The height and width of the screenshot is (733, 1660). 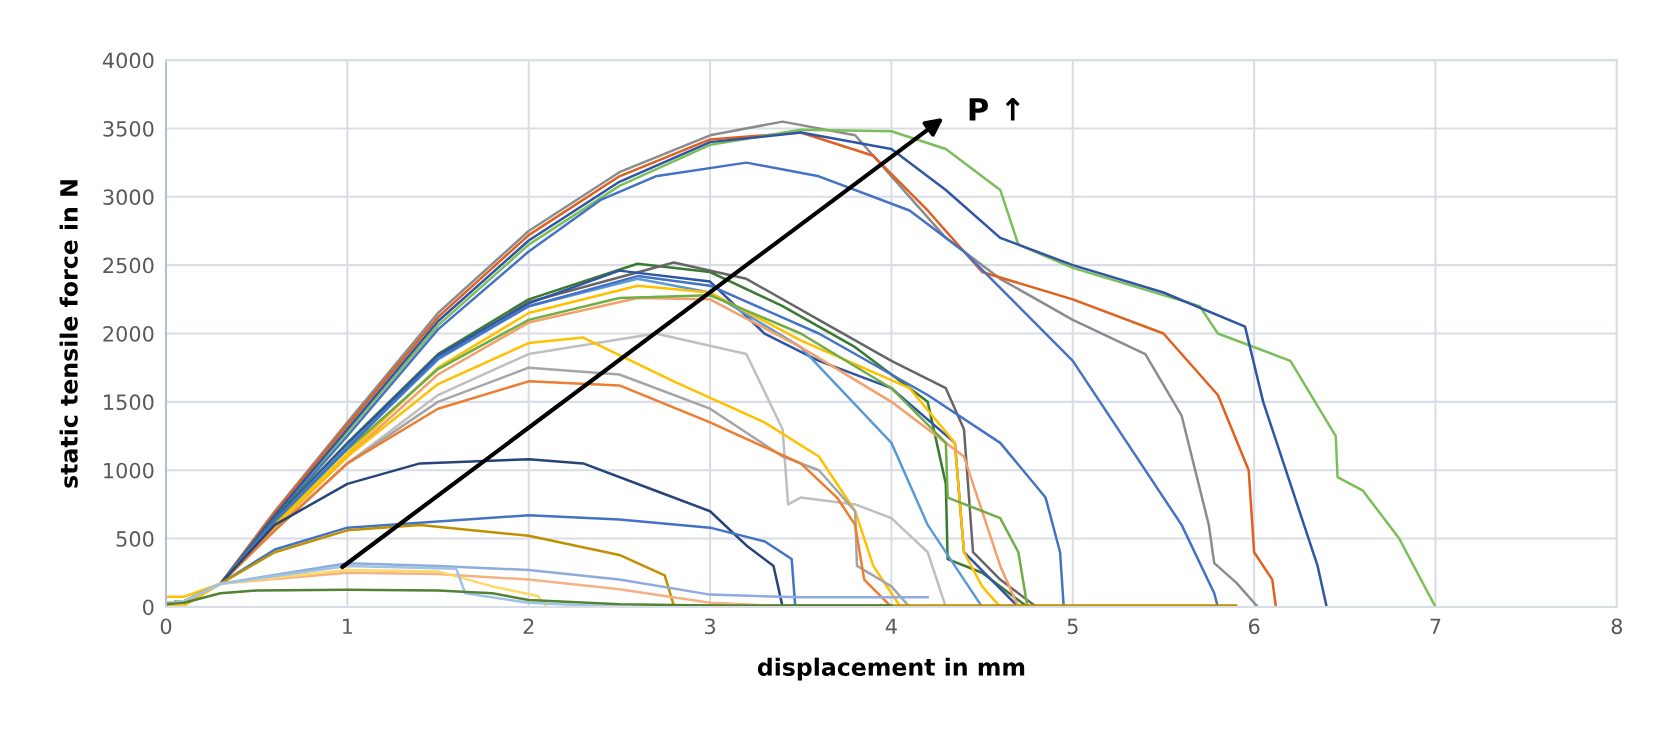 What do you see at coordinates (1254, 626) in the screenshot?
I see `x-tick-label: 6` at bounding box center [1254, 626].